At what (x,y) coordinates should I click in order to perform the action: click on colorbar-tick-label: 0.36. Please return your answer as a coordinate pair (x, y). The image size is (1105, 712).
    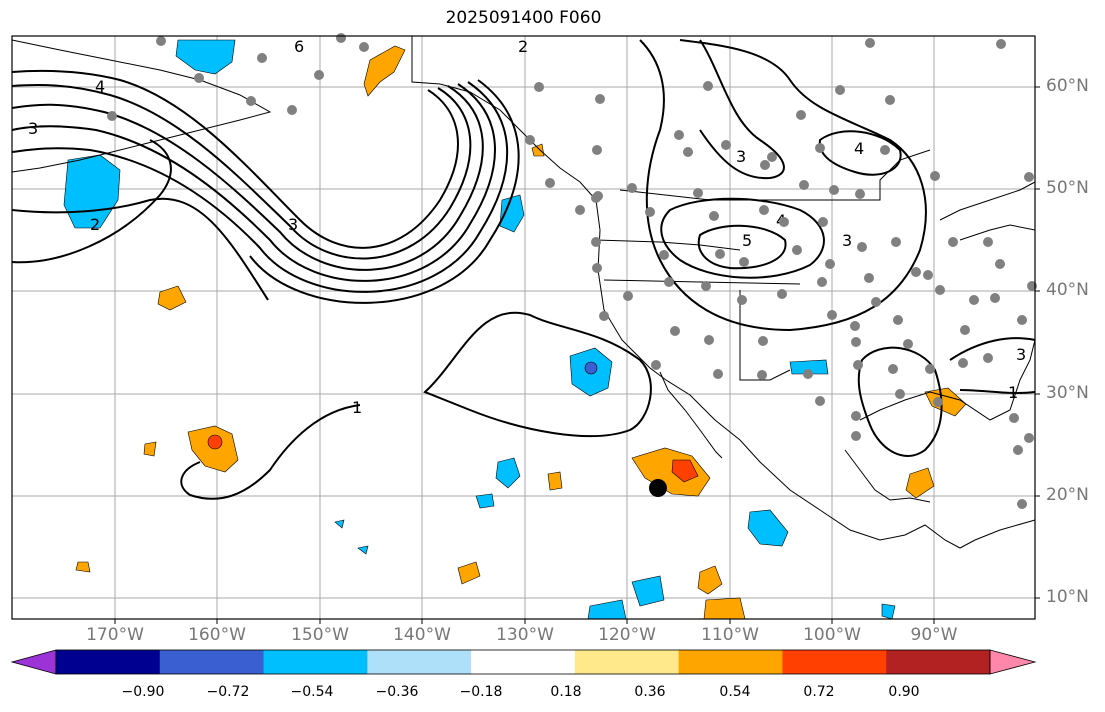
    Looking at the image, I should click on (650, 692).